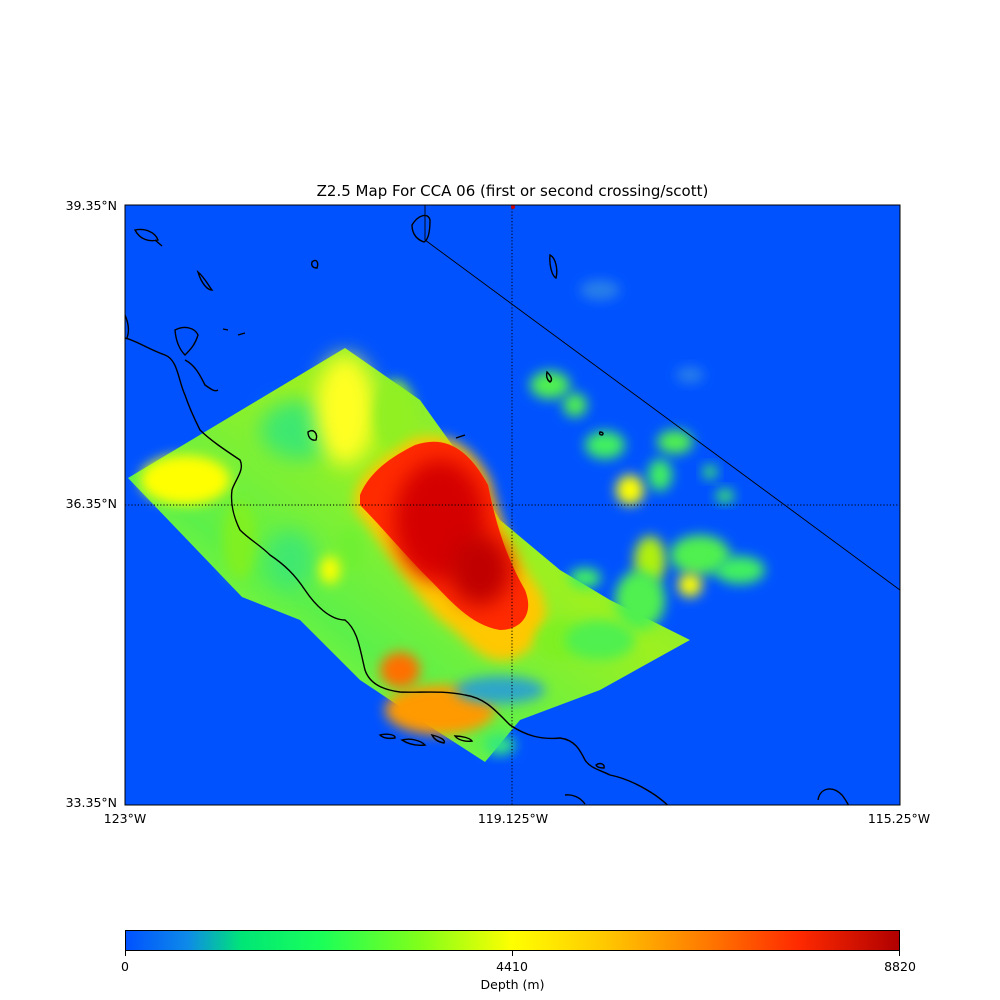 The height and width of the screenshot is (1000, 1000). What do you see at coordinates (512, 940) in the screenshot?
I see `colorbar` at bounding box center [512, 940].